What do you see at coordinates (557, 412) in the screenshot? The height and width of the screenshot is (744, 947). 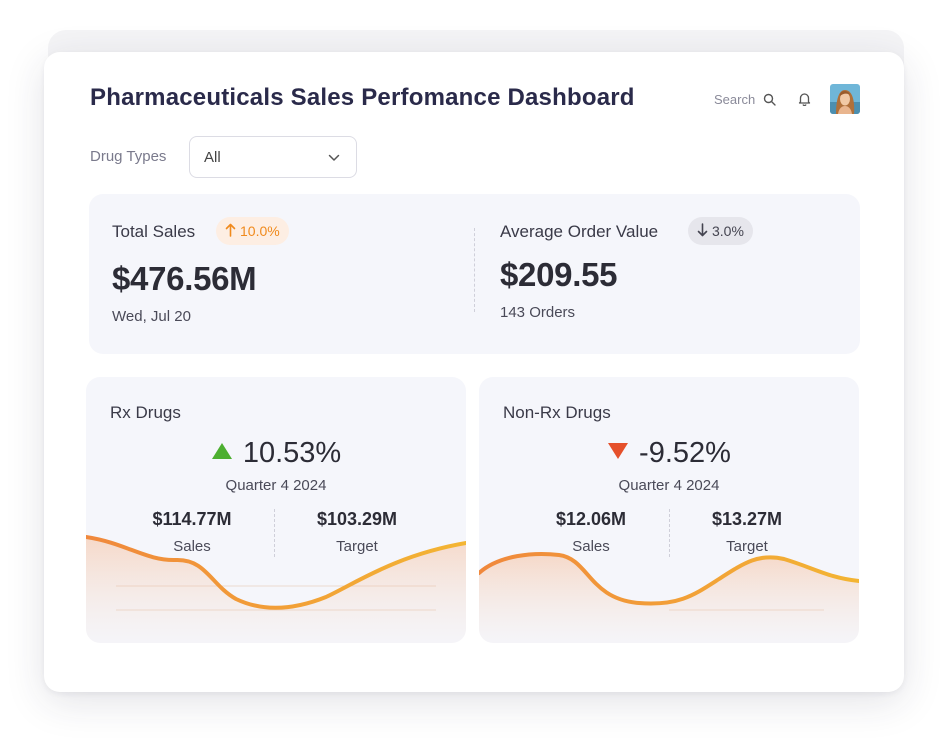 I see `non-rx-drugs-title: Non-Rx Drugs` at bounding box center [557, 412].